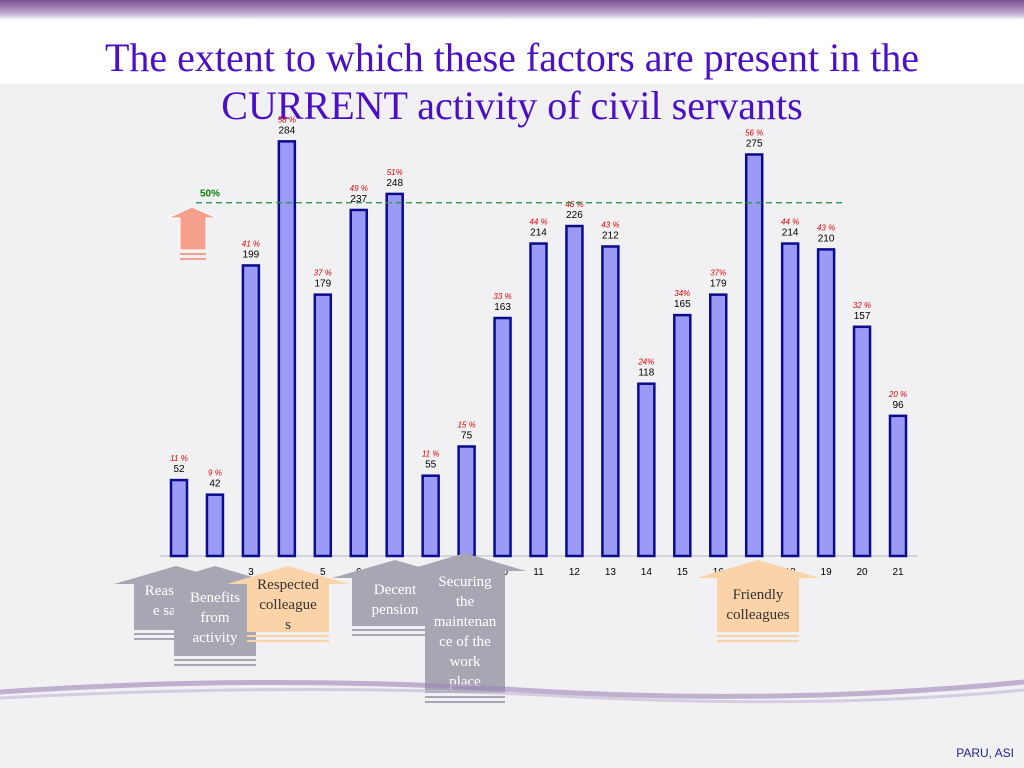 The image size is (1024, 768). I want to click on bar-value-label: 179, so click(718, 284).